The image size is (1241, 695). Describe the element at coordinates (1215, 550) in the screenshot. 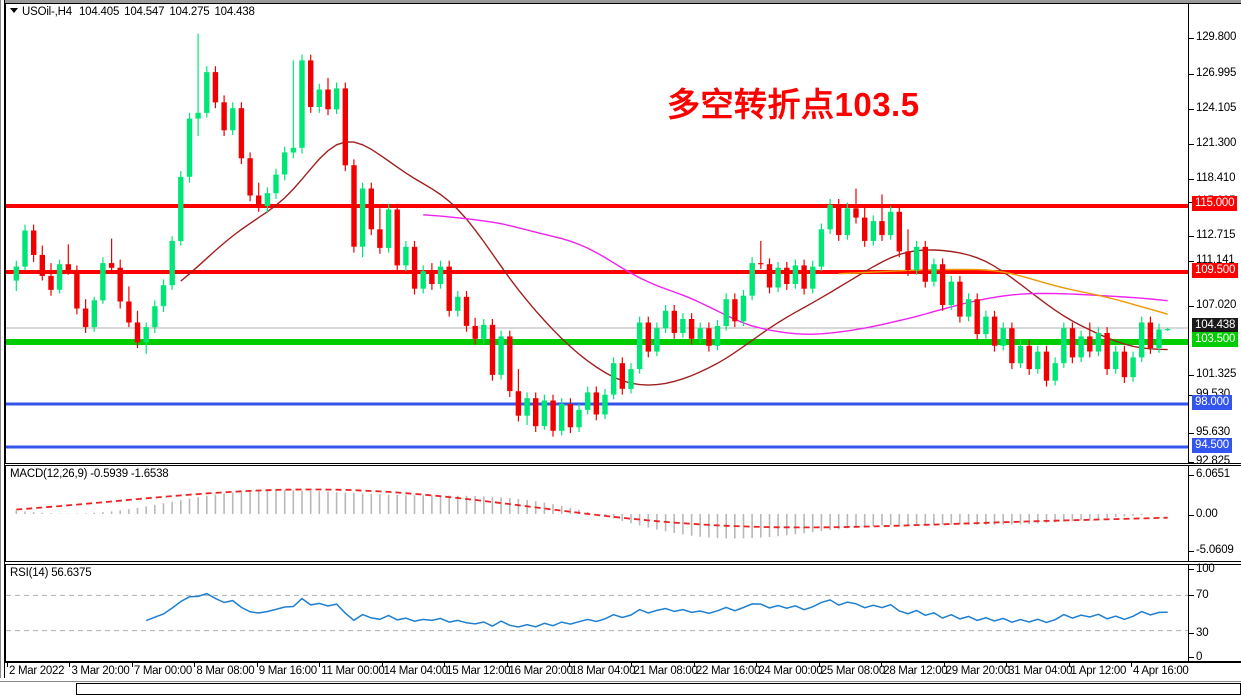

I see `macd-axis-label: -5.0609` at that location.